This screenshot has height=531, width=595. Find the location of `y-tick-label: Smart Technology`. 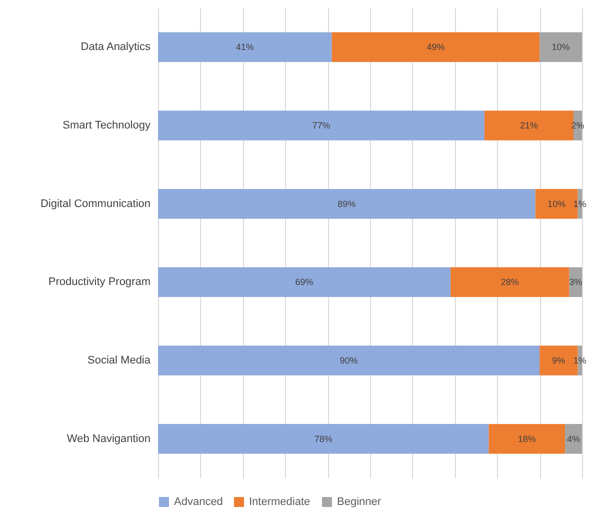

y-tick-label: Smart Technology is located at coordinates (106, 126).